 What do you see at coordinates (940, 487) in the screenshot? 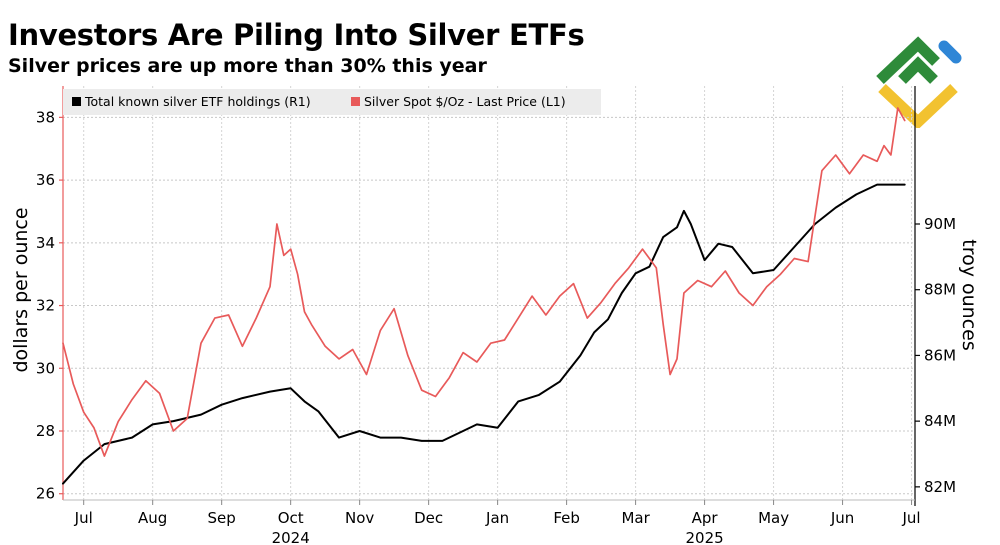
I see `right-tick-label: 82M` at bounding box center [940, 487].